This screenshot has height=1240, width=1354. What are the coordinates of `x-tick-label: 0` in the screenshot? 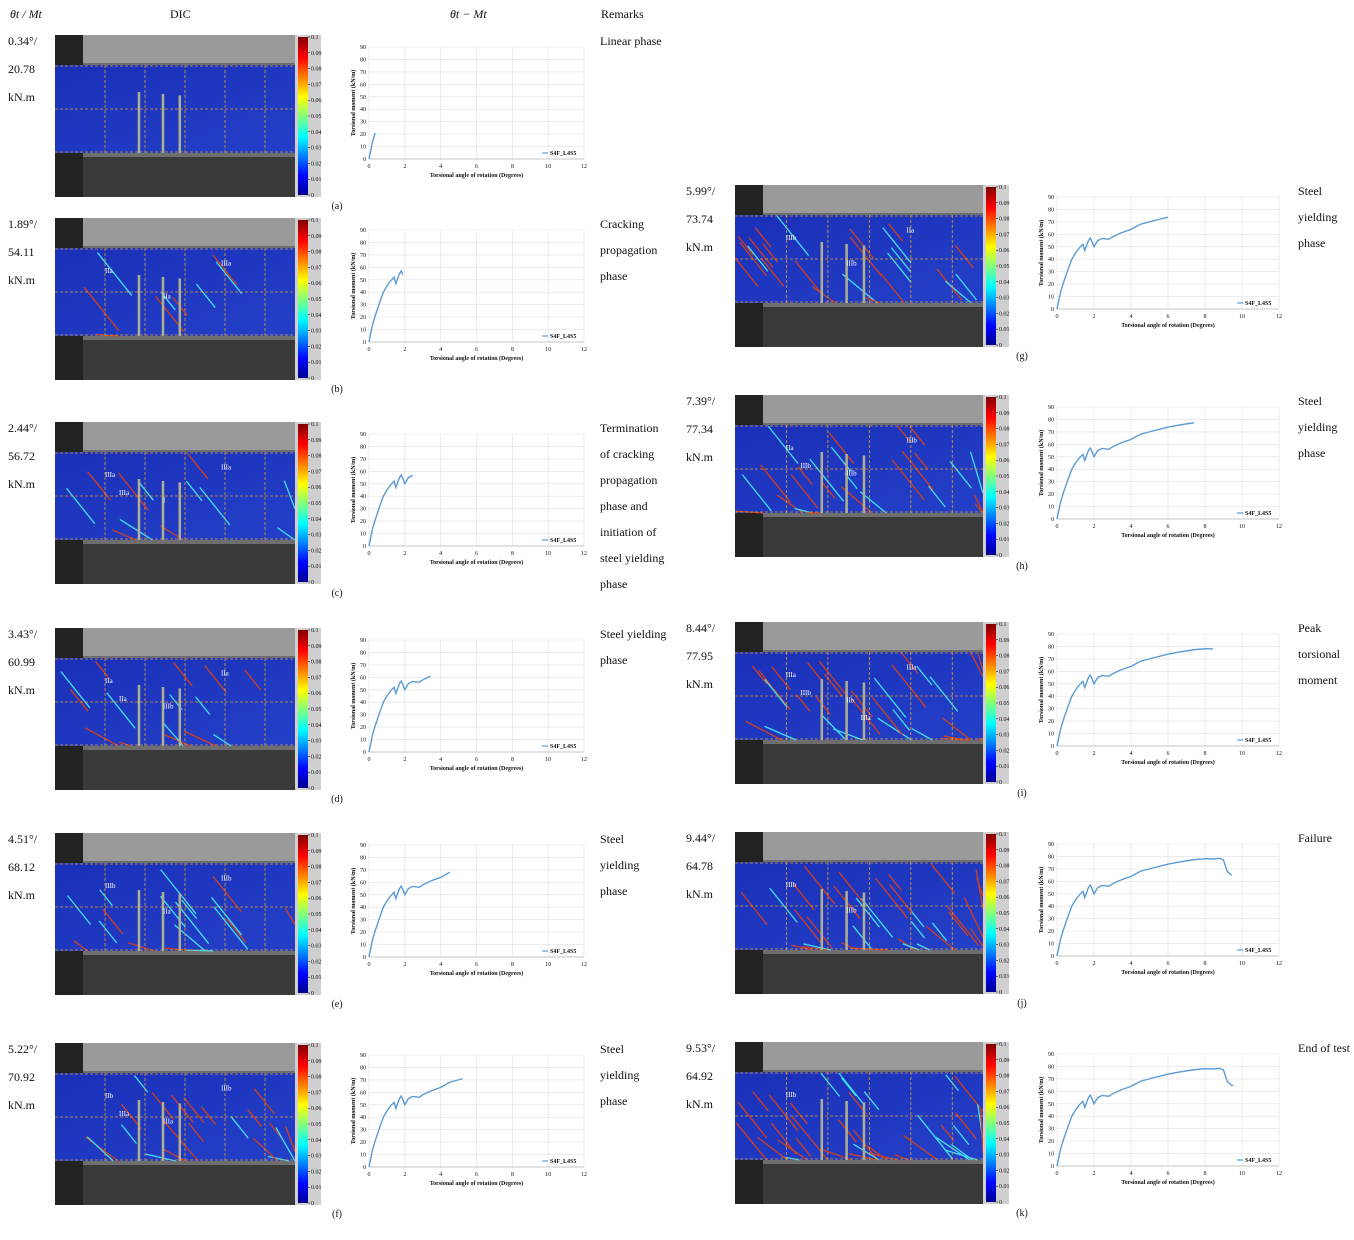 It's located at (369, 760).